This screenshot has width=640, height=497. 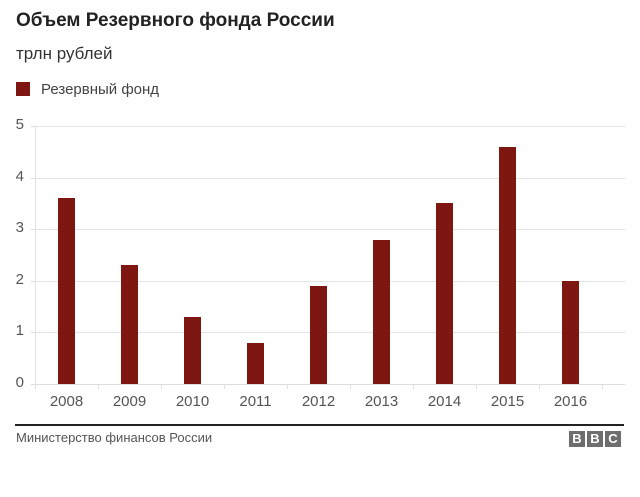 I want to click on y-axis-label: 0, so click(x=19, y=382).